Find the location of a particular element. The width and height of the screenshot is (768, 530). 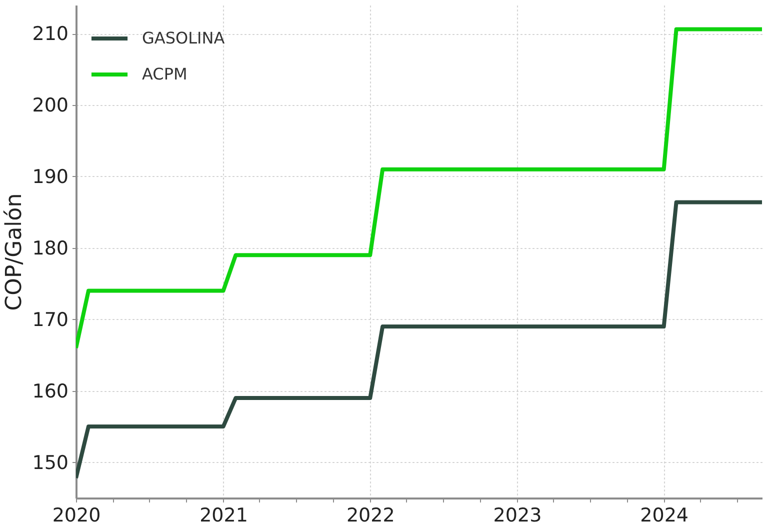

x-tick-label: 2021 is located at coordinates (224, 515).